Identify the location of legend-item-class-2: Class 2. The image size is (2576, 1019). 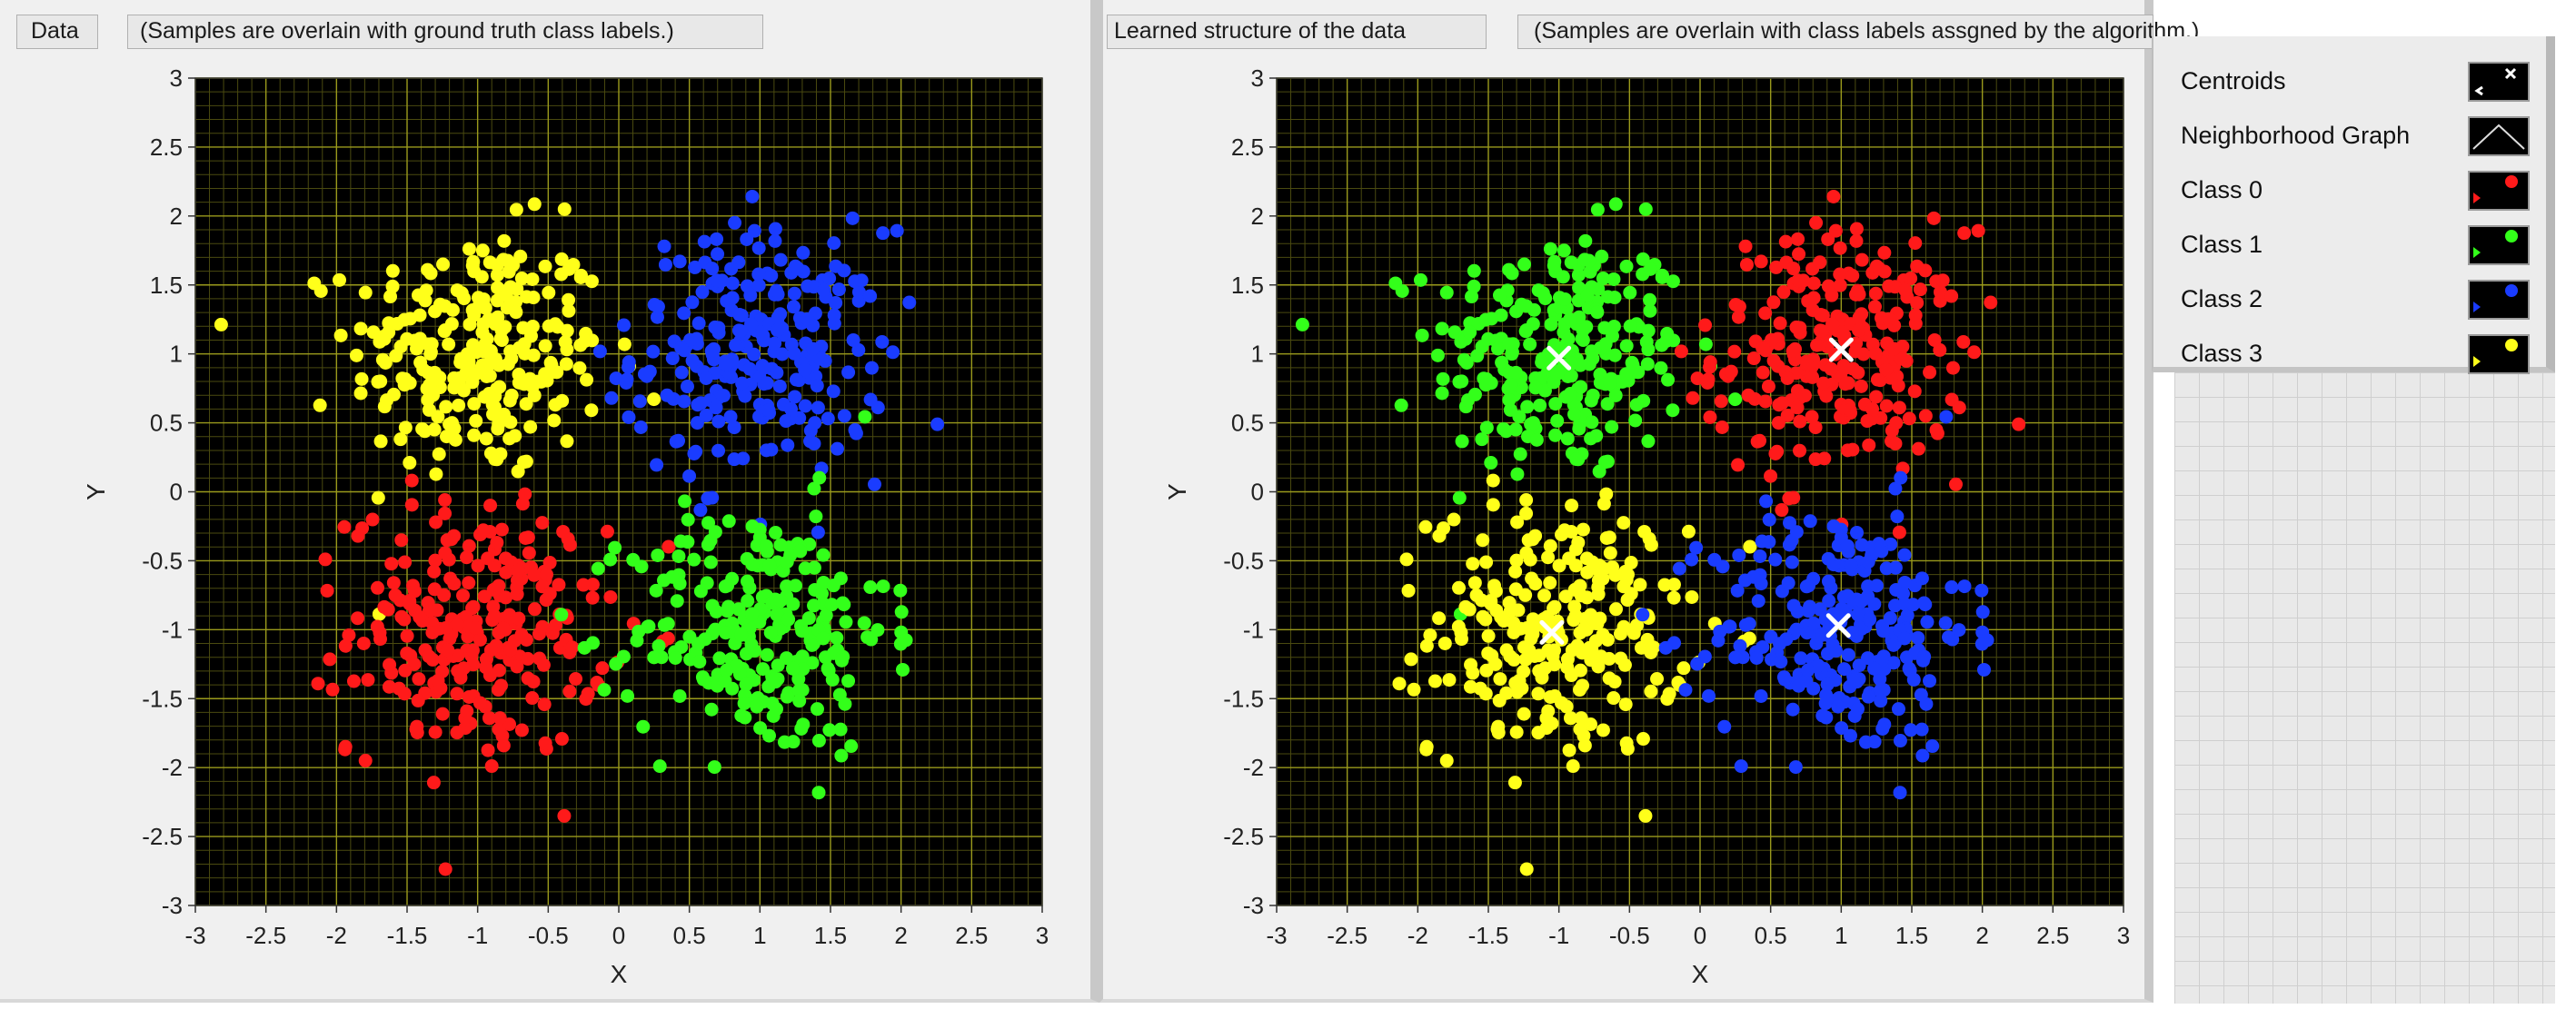
(2344, 297).